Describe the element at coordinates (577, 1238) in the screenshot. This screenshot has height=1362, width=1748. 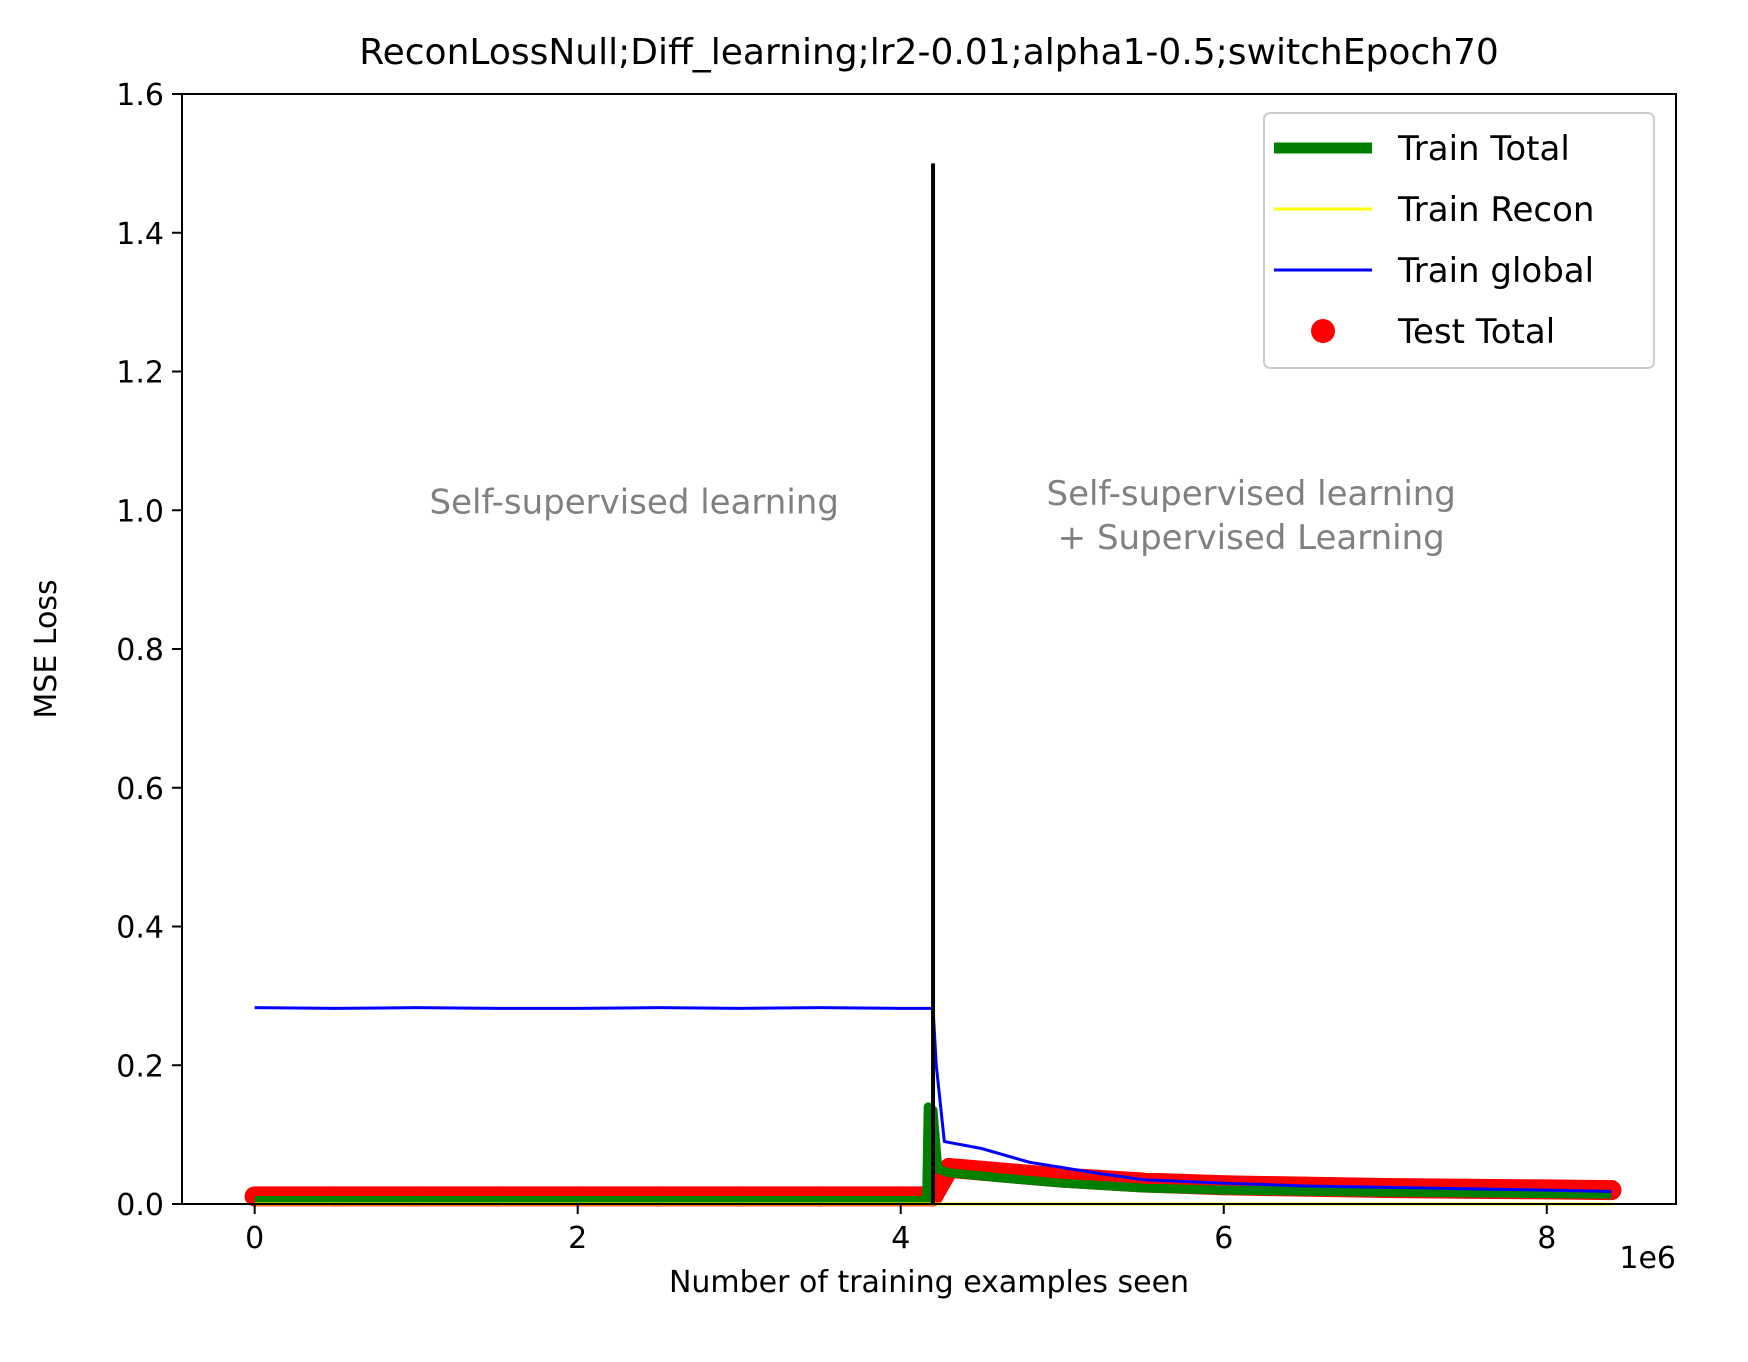
I see `x-tick-label-1: 2` at that location.